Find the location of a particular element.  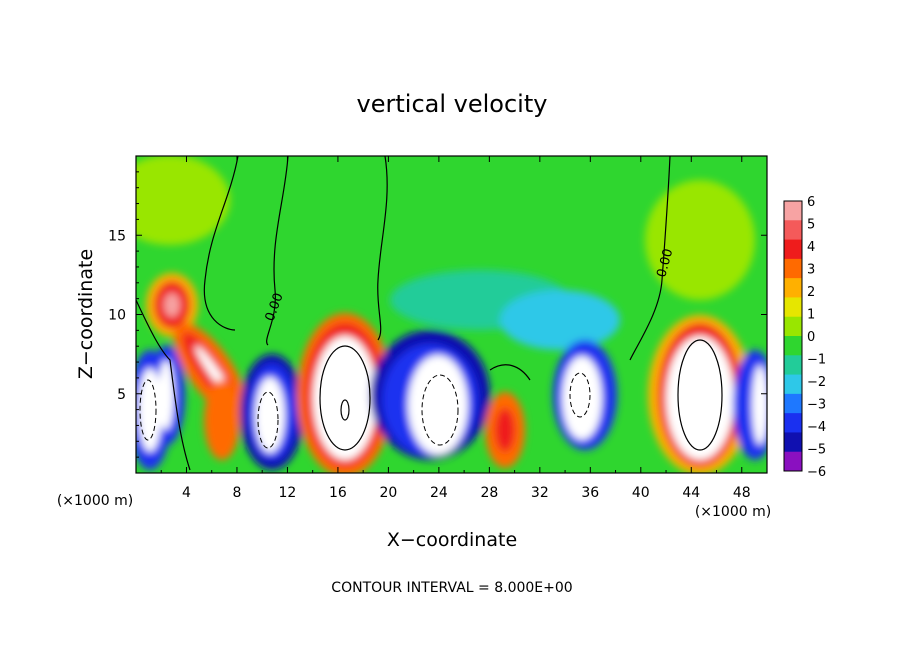

x-tick-label: 20 is located at coordinates (388, 493).